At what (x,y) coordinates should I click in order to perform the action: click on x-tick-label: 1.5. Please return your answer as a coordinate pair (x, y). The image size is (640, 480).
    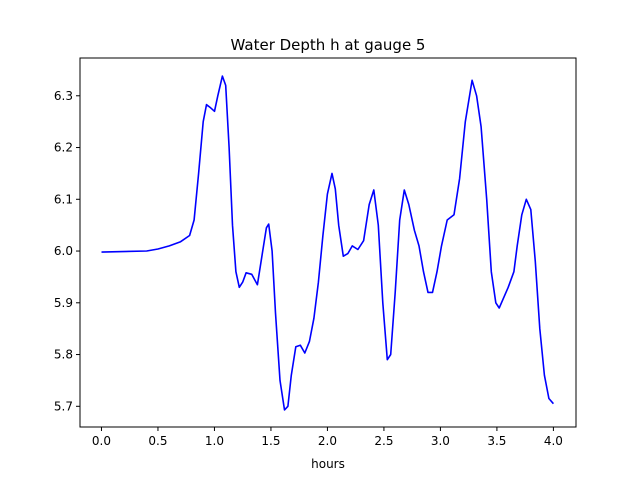
    Looking at the image, I should click on (270, 441).